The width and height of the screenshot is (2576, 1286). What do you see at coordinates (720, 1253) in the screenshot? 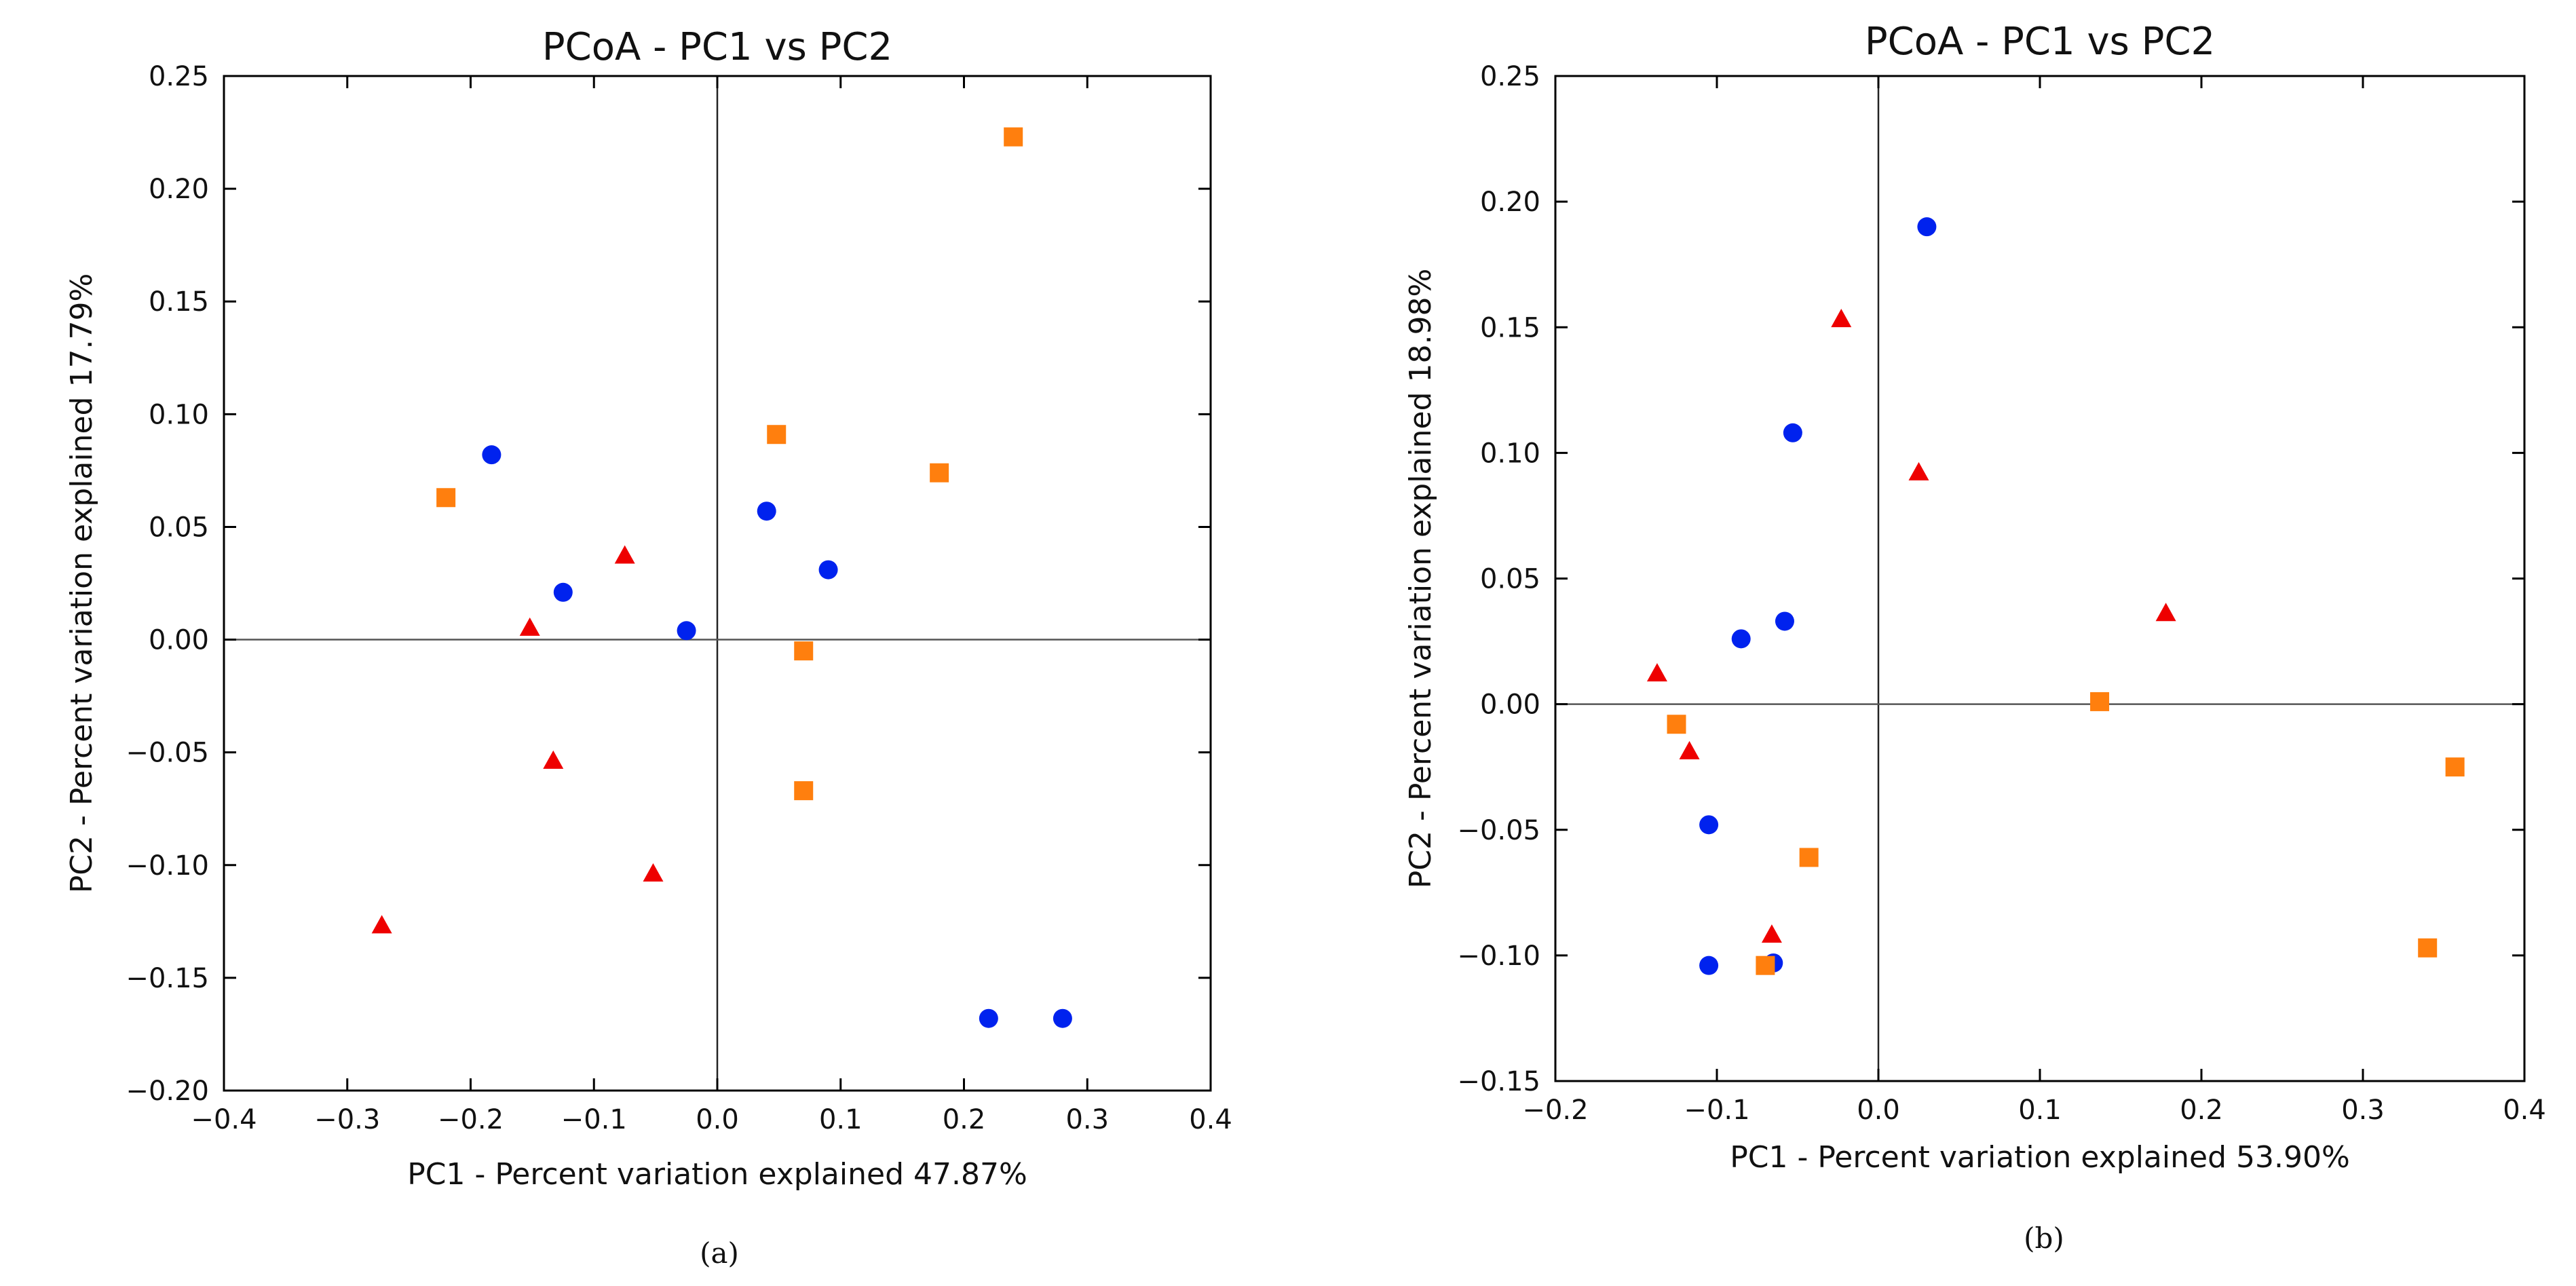
I see `subfigure-label-a: (a)` at bounding box center [720, 1253].